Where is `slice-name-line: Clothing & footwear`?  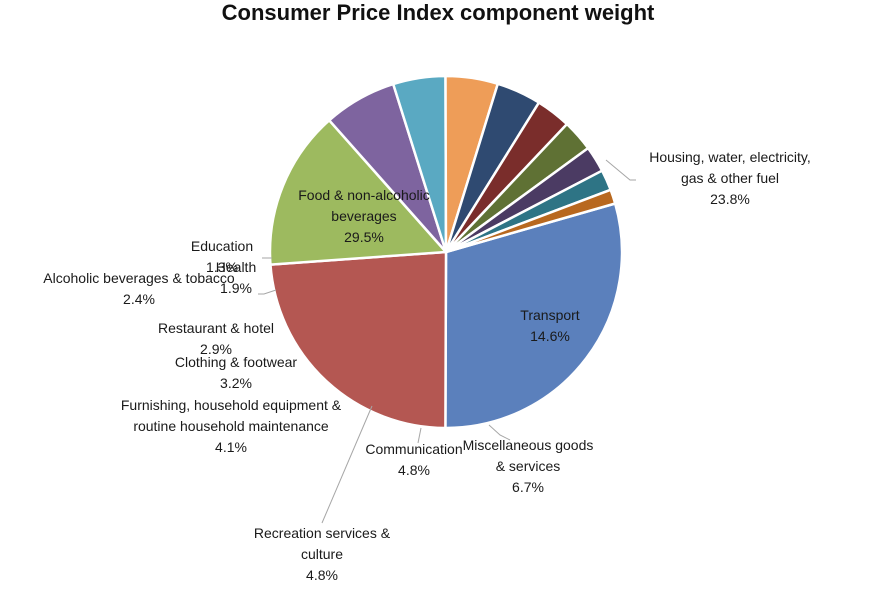
slice-name-line: Clothing & footwear is located at coordinates (236, 362).